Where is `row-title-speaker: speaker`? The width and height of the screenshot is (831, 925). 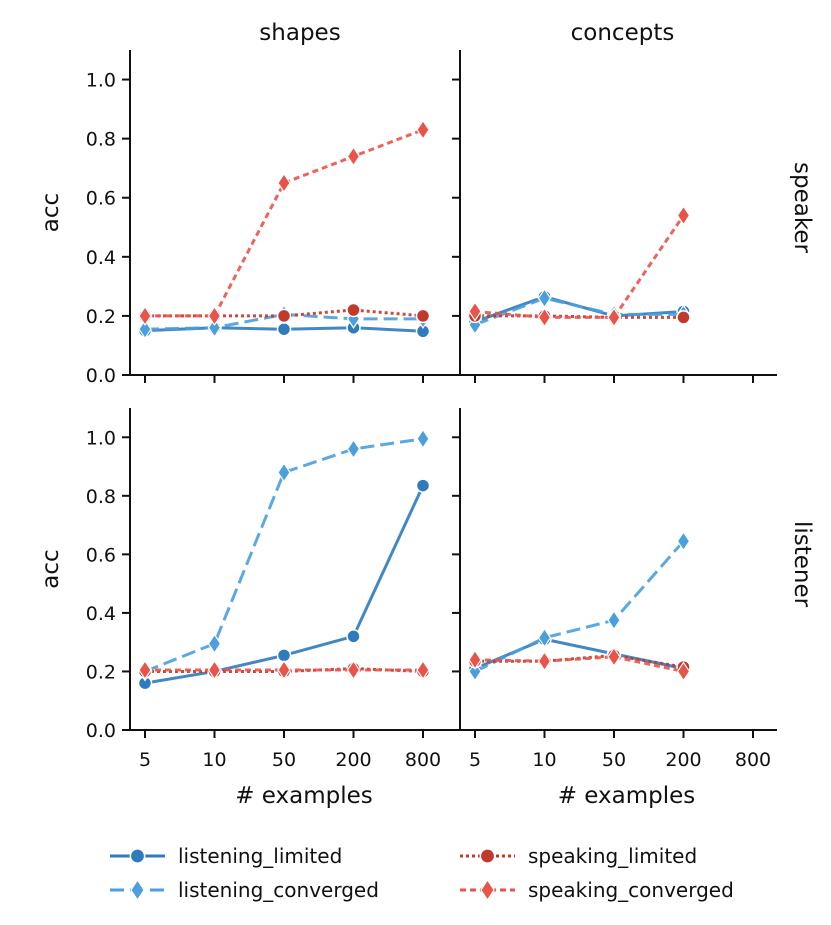 row-title-speaker: speaker is located at coordinates (802, 207).